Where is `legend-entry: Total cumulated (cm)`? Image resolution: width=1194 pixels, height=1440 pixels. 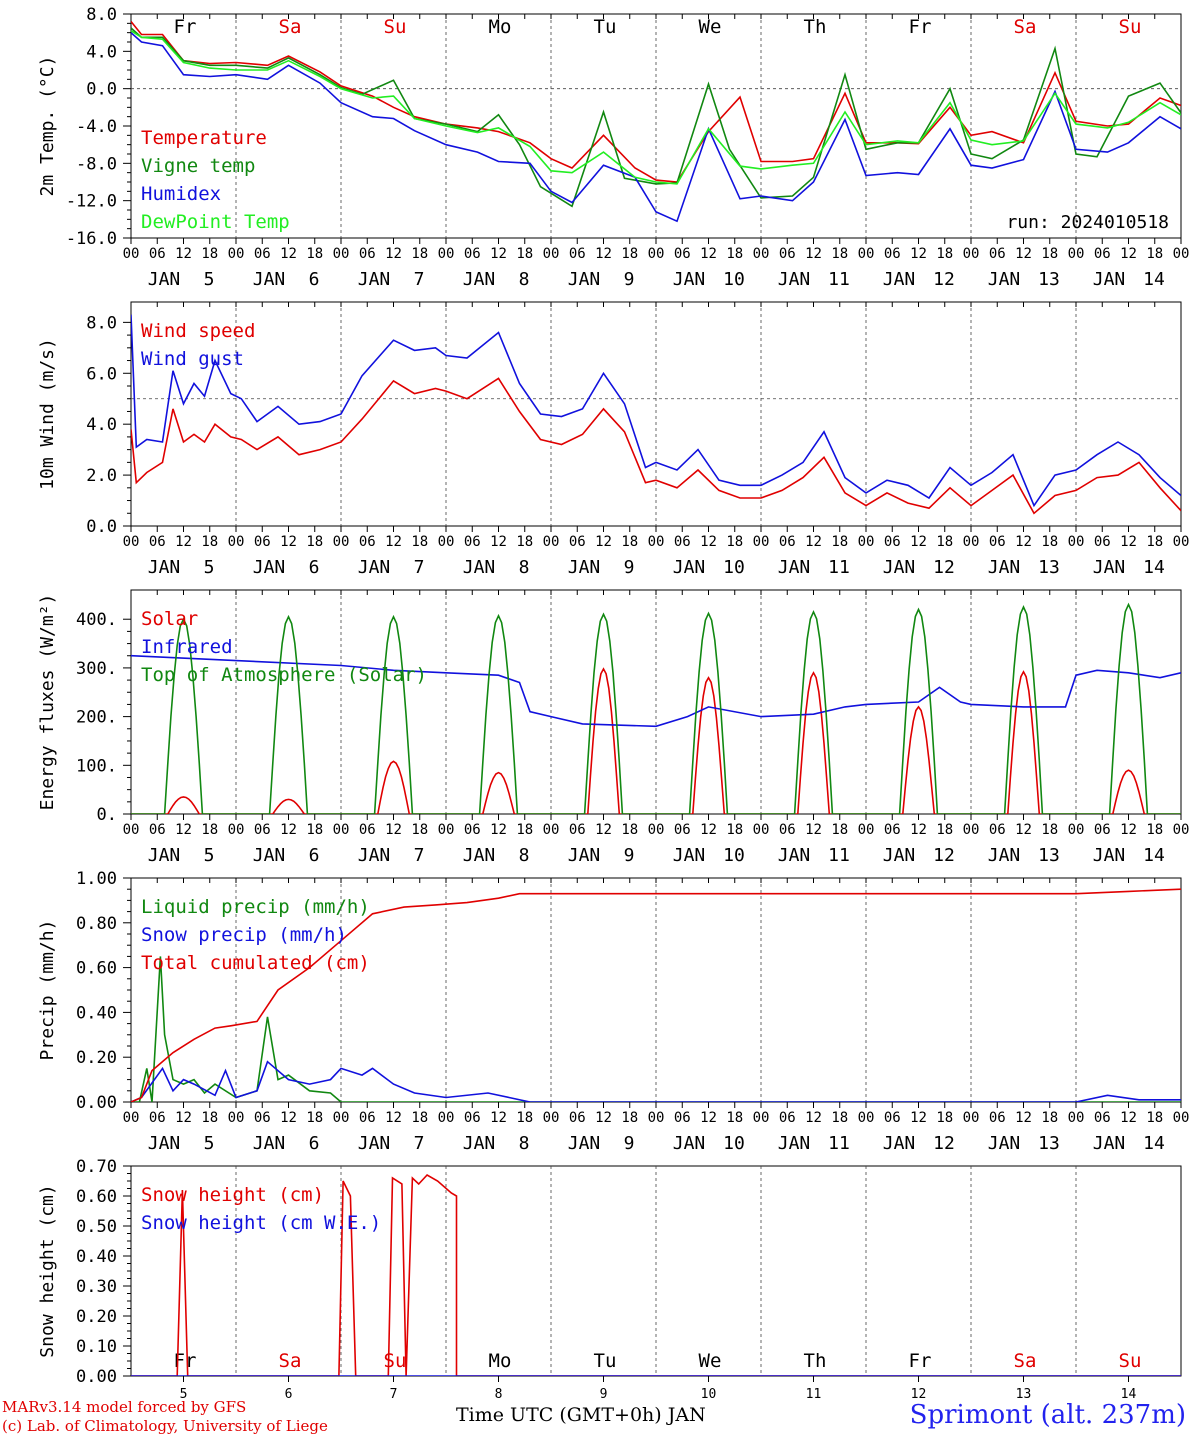
legend-entry: Total cumulated (cm) is located at coordinates (255, 963).